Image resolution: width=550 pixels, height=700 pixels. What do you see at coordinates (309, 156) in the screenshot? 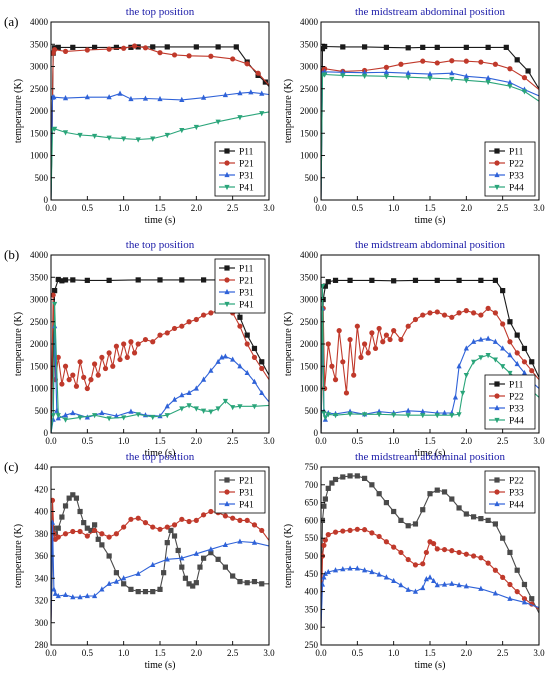
I see `y-tick-label: 1000` at bounding box center [309, 156].